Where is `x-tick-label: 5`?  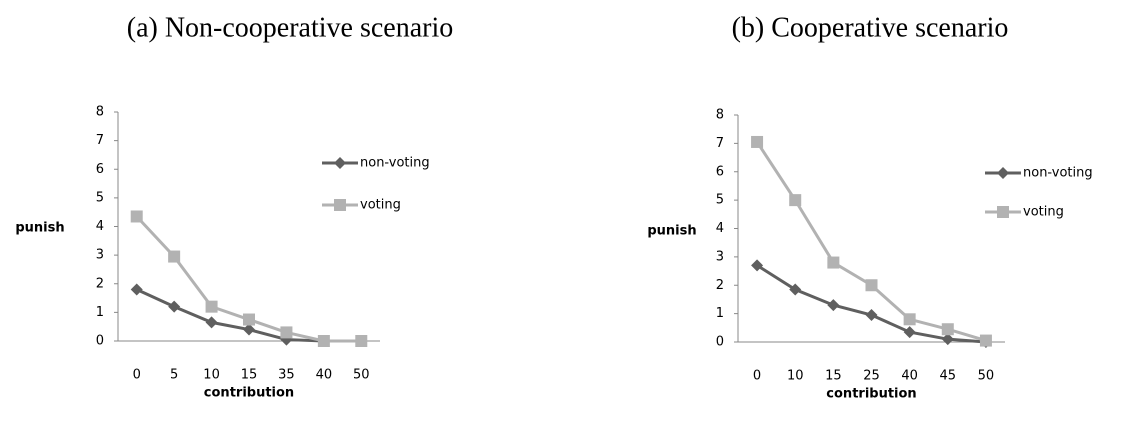
x-tick-label: 5 is located at coordinates (174, 375).